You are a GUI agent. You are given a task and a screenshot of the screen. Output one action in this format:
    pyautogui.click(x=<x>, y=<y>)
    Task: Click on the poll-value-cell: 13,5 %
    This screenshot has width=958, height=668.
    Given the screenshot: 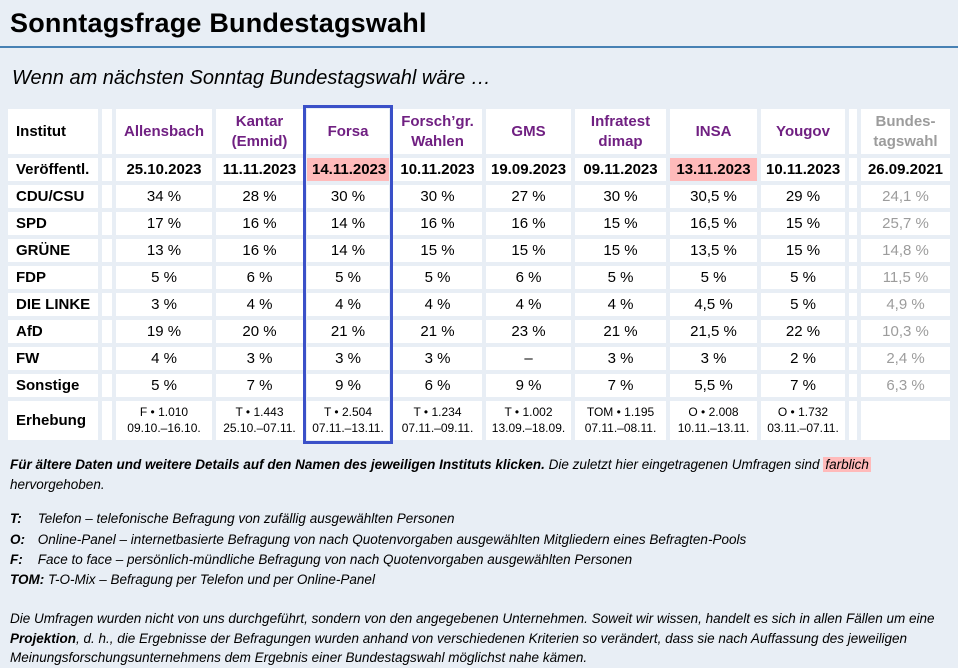 What is the action you would take?
    pyautogui.click(x=713, y=250)
    